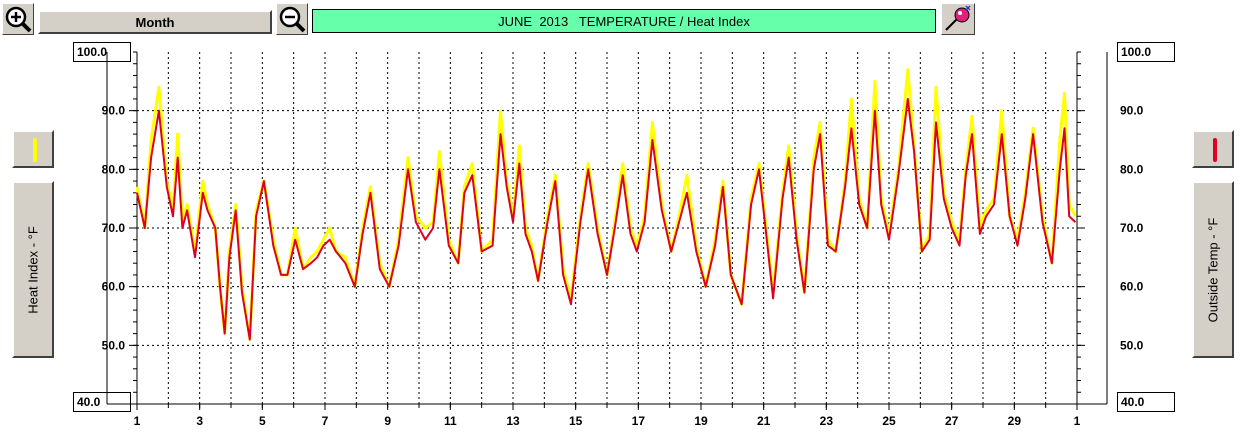 The width and height of the screenshot is (1245, 436). I want to click on x-tick-label: 25, so click(889, 421).